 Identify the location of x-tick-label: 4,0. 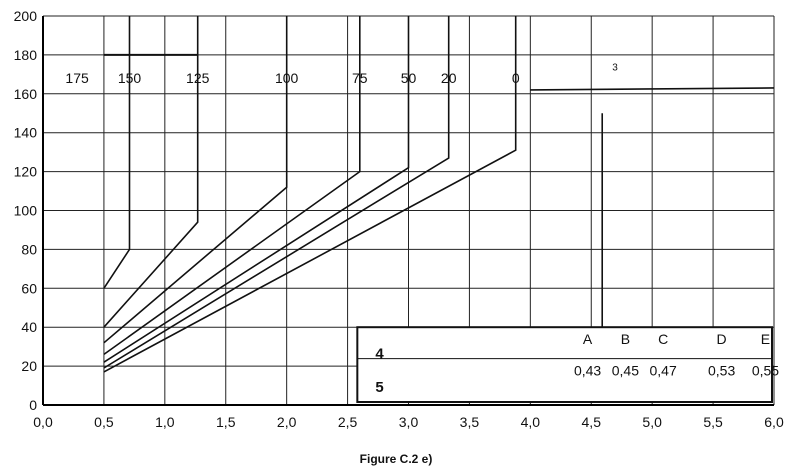
(531, 422).